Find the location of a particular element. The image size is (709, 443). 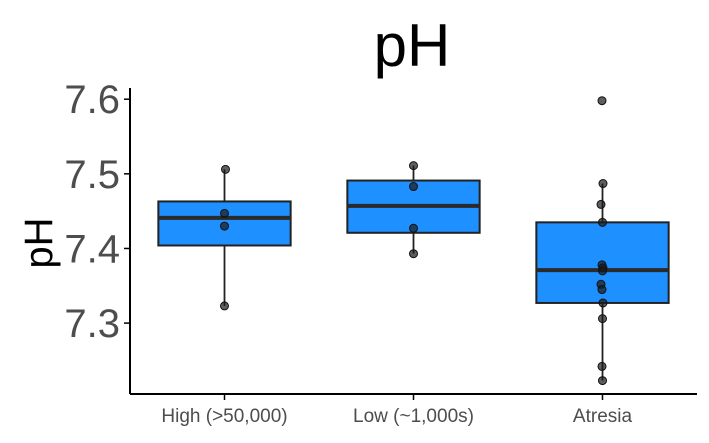

y-tick-label: 7.5 is located at coordinates (92, 175).